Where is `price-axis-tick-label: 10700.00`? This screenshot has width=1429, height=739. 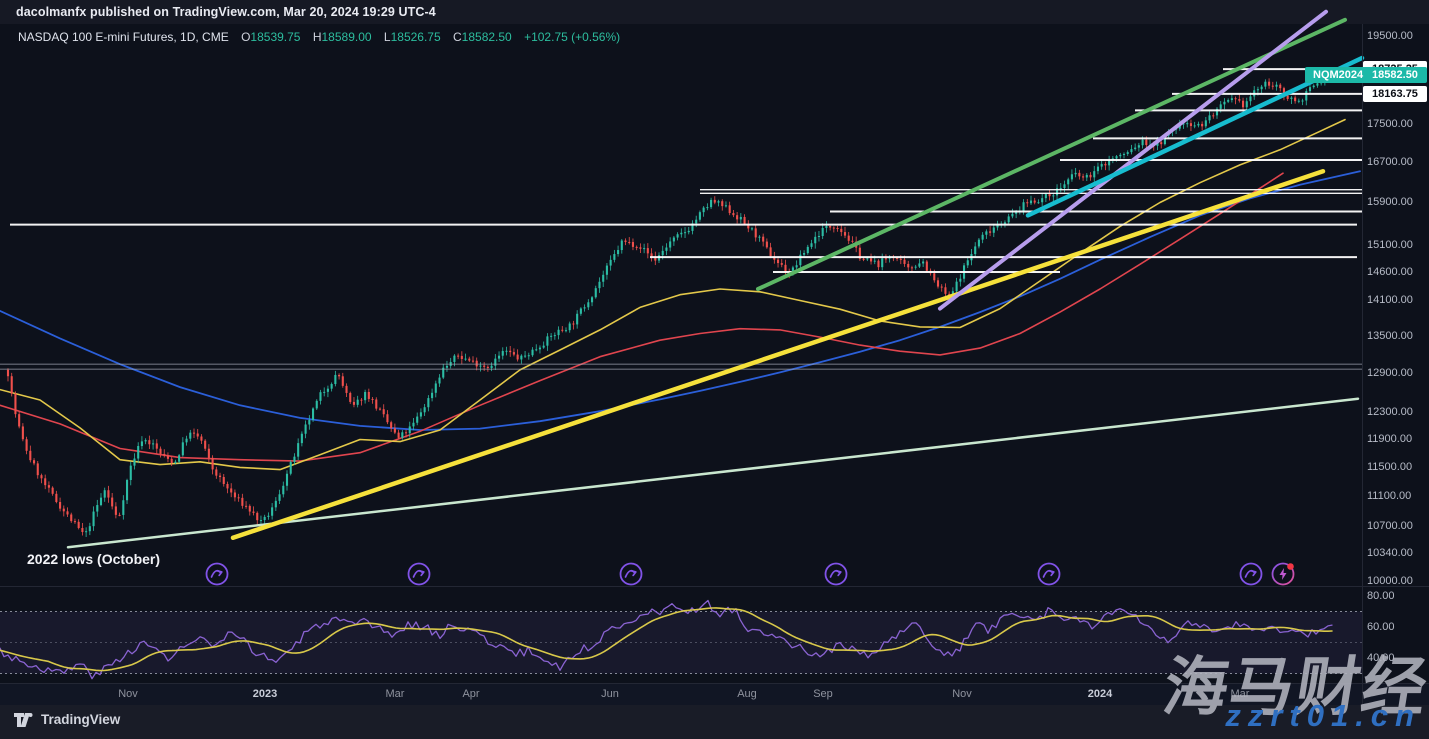 price-axis-tick-label: 10700.00 is located at coordinates (1390, 525).